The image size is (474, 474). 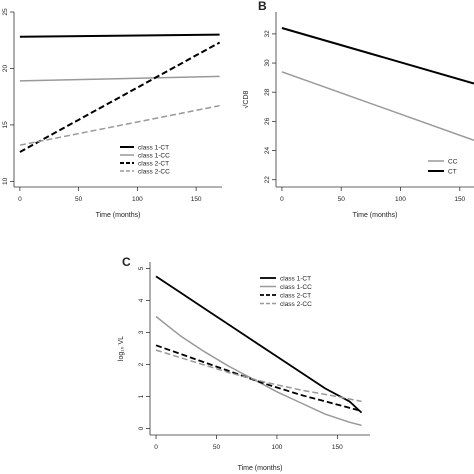 I want to click on y-tick-label: 1, so click(x=141, y=396).